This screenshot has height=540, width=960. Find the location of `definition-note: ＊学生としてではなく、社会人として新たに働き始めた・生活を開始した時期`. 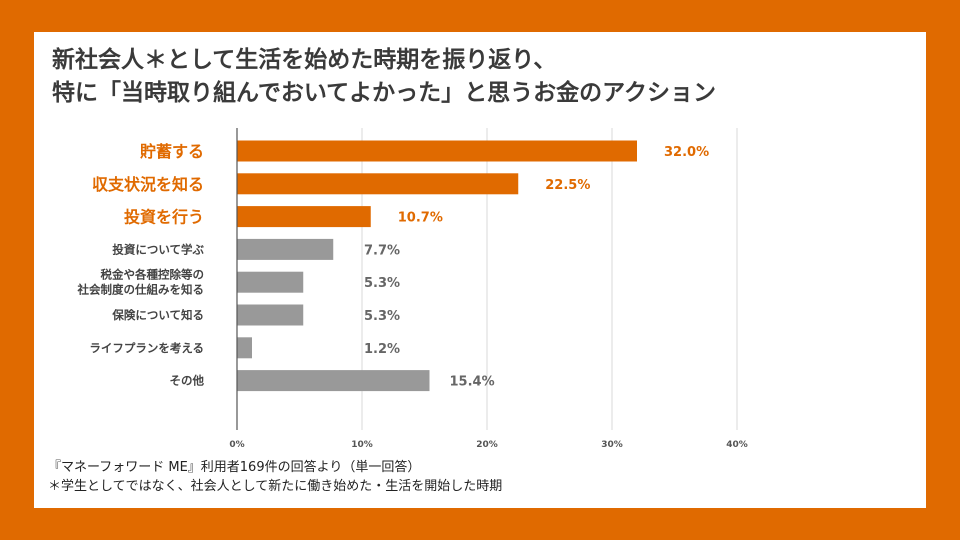

definition-note: ＊学生としてではなく、社会人として新たに働き始めた・生活を開始した時期 is located at coordinates (275, 486).